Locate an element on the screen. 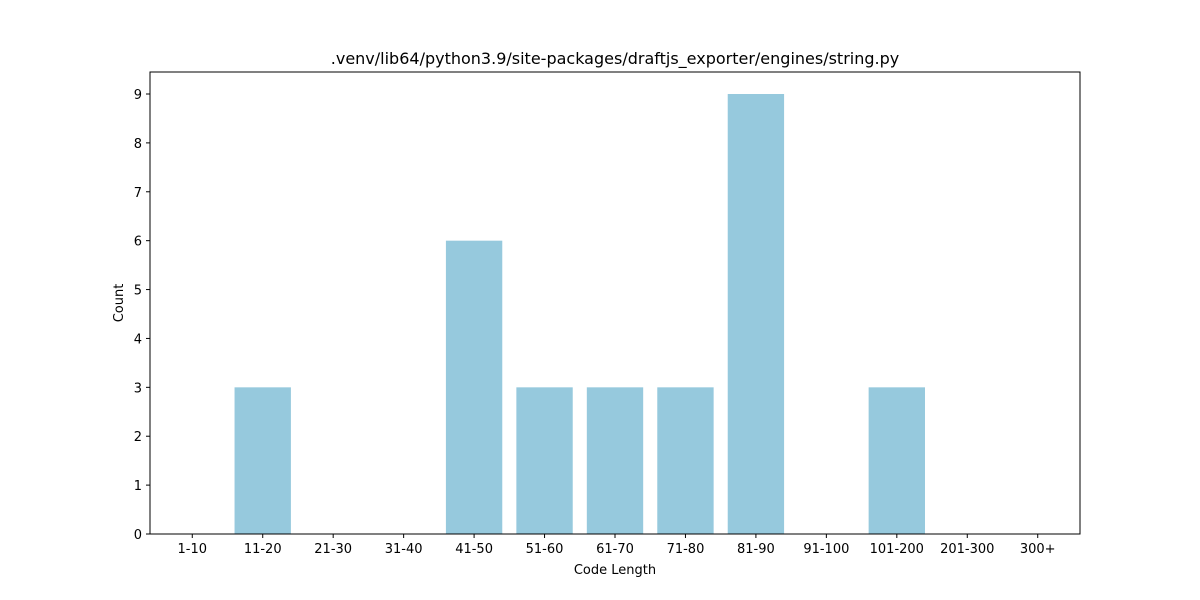 The image size is (1200, 600). x-tick-label: 61-70 is located at coordinates (615, 549).